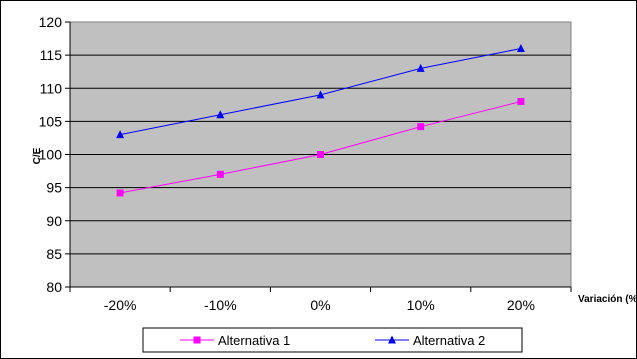 The image size is (637, 359). What do you see at coordinates (51, 88) in the screenshot?
I see `y-tick-label: 110` at bounding box center [51, 88].